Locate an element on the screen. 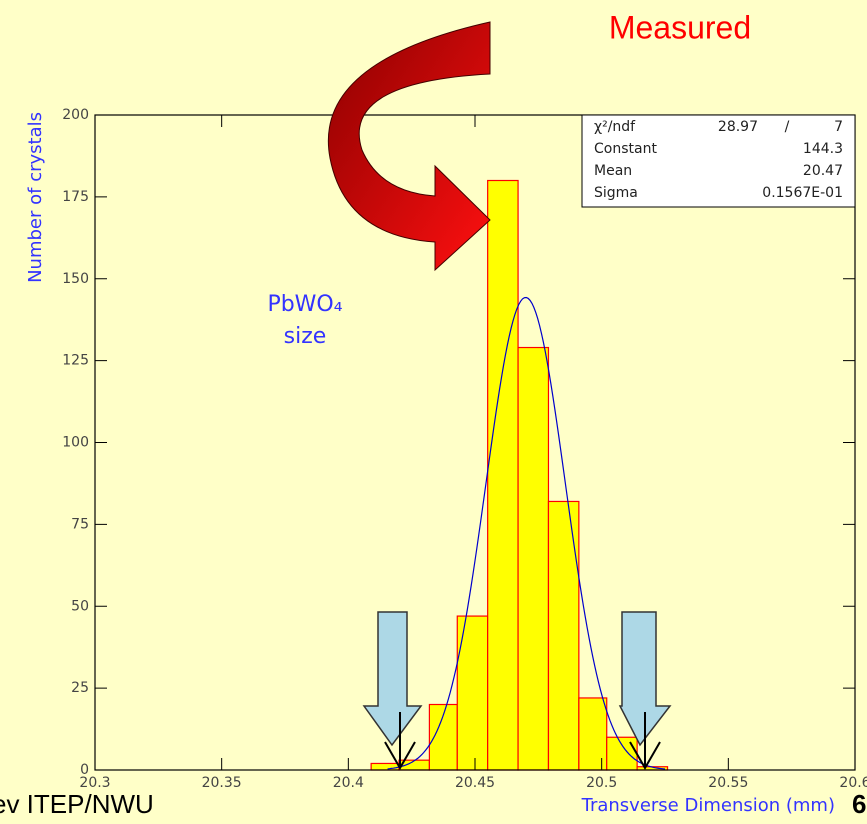 Image resolution: width=867 pixels, height=824 pixels. x-tick-label: 20.3 is located at coordinates (94, 783).